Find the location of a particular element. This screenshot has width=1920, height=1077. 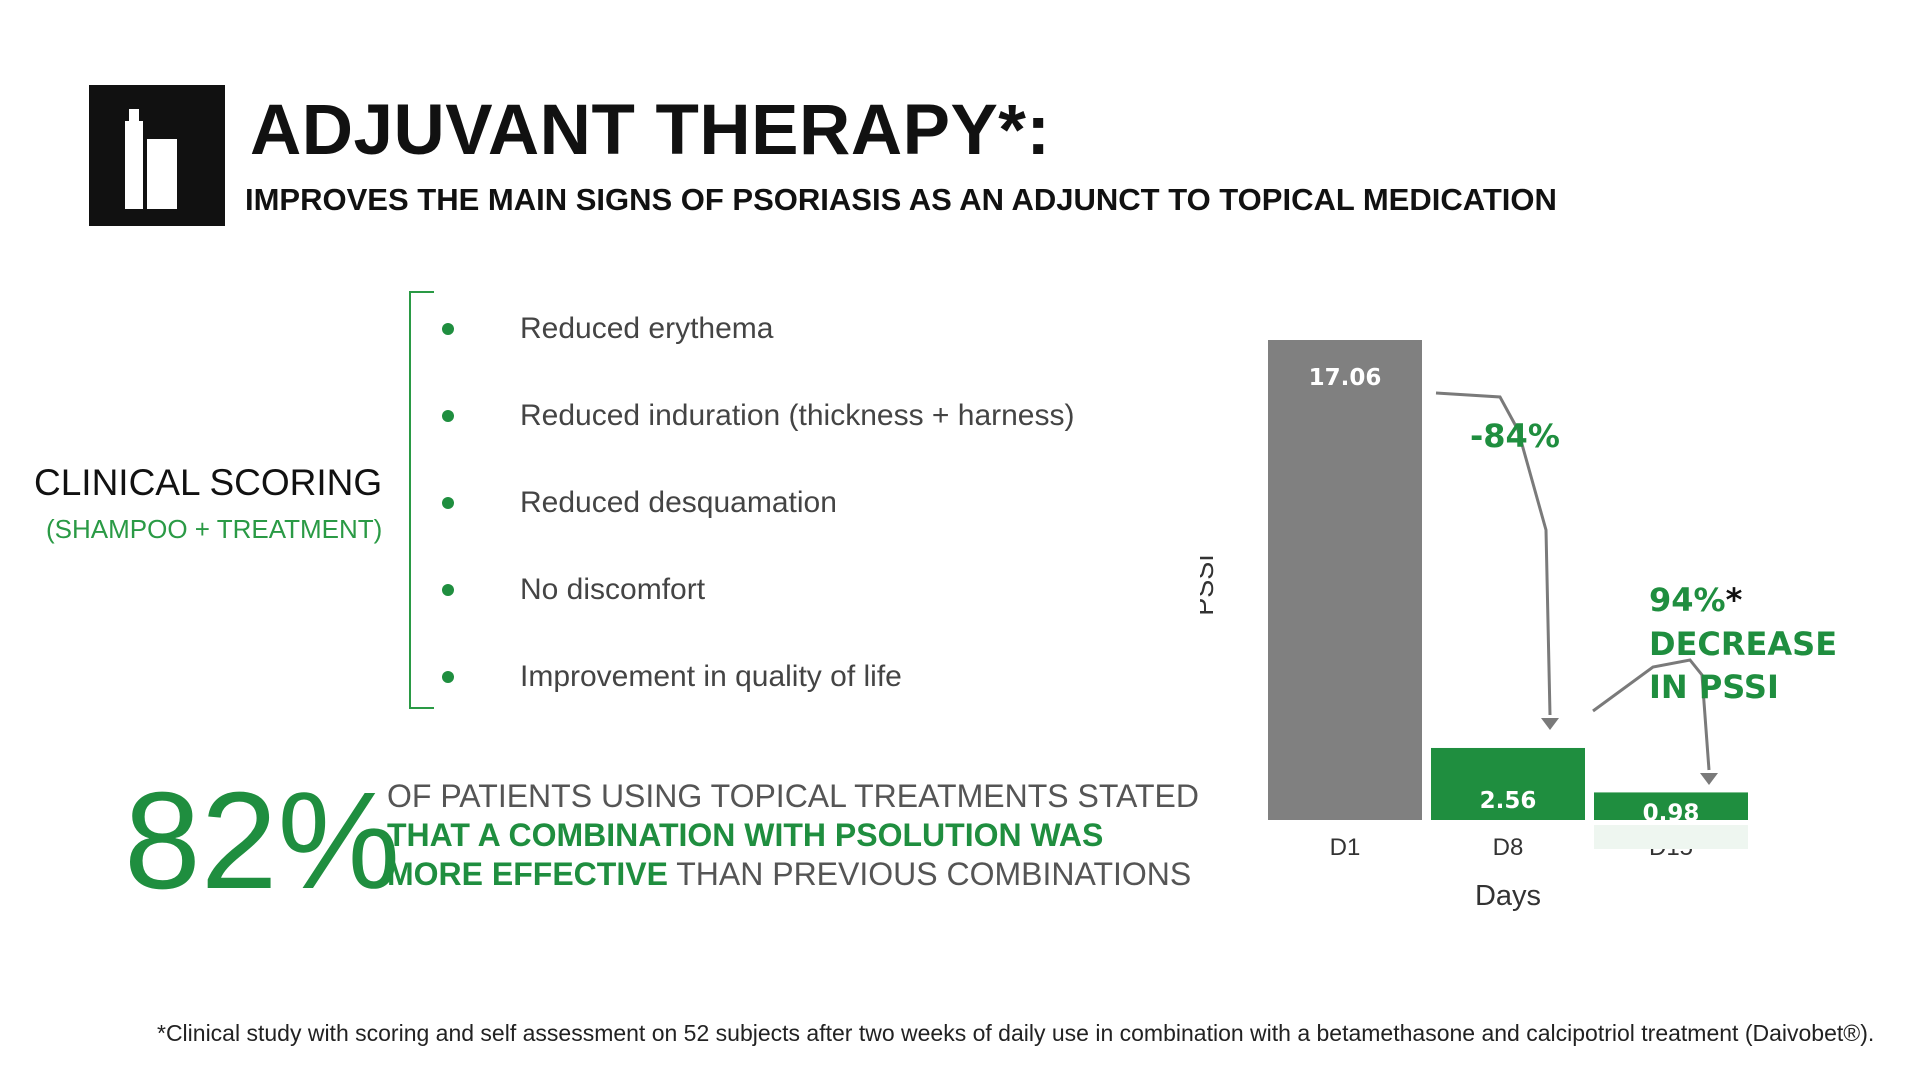

scoring-subtitle: (SHAMPOO + TREATMENT) is located at coordinates (214, 529).